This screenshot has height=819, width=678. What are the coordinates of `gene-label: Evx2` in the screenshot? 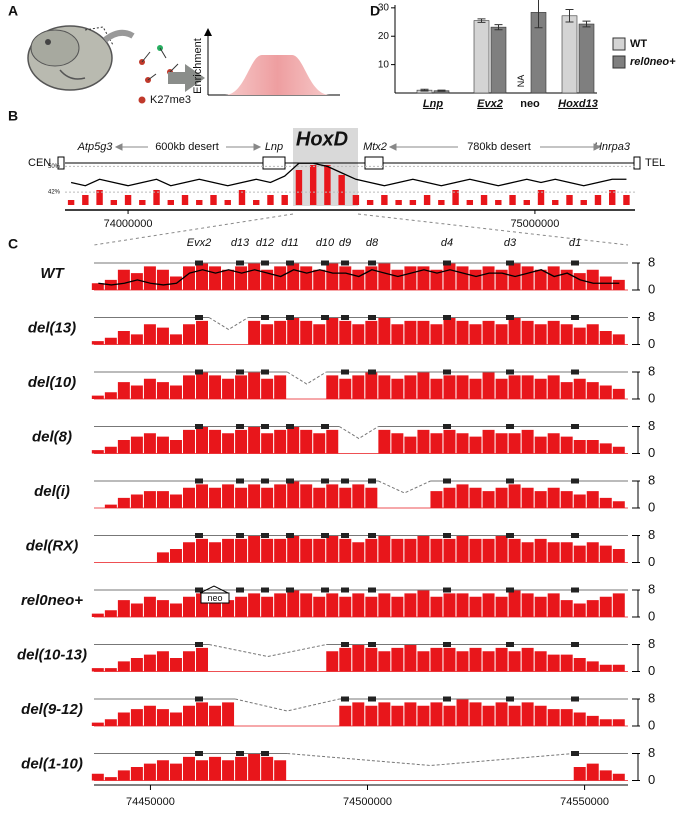 It's located at (199, 243).